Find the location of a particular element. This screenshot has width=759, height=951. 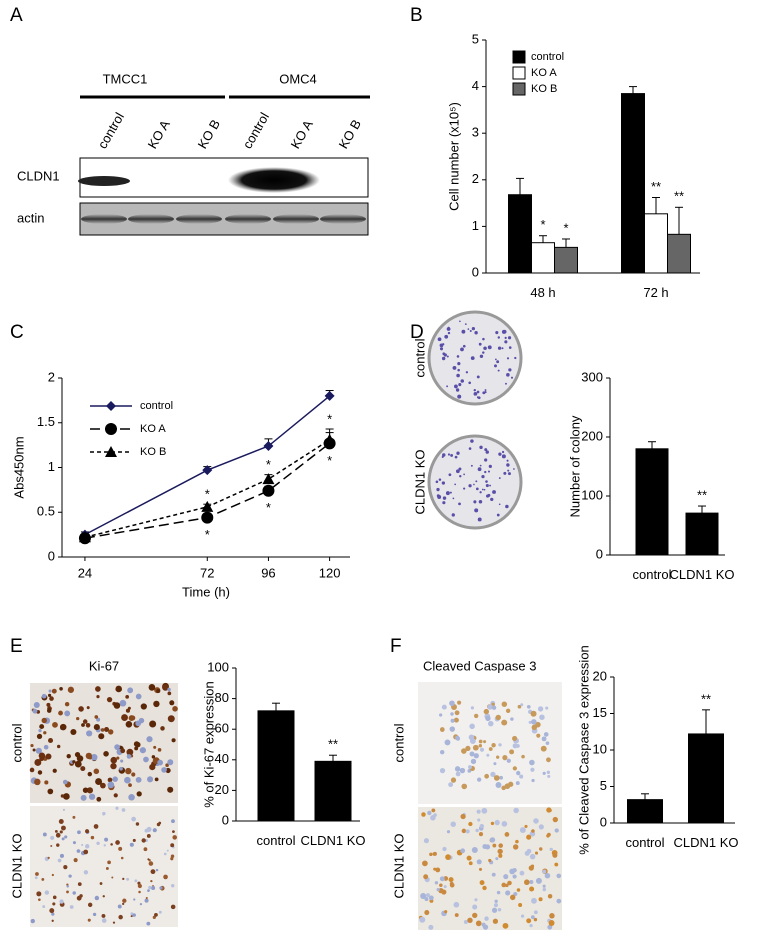

micrograph is located at coordinates (490, 743).